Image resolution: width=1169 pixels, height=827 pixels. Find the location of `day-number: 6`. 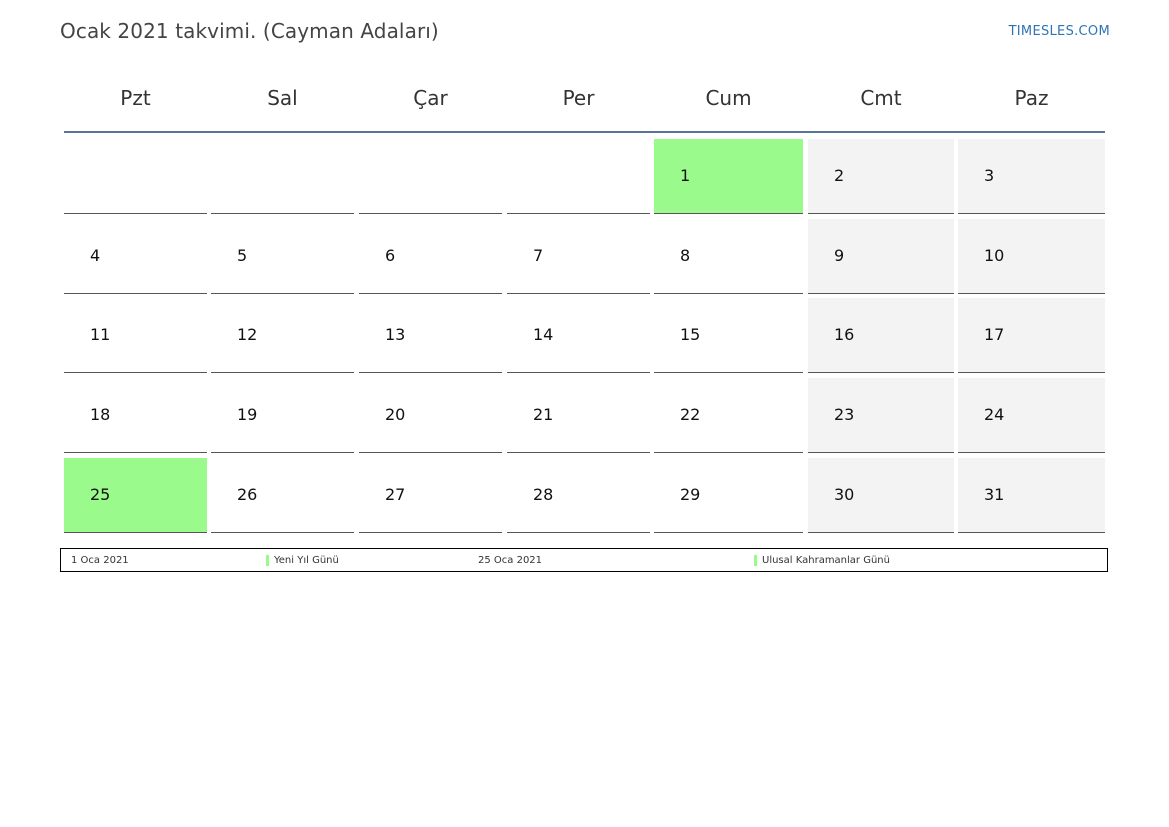

day-number: 6 is located at coordinates (390, 255).